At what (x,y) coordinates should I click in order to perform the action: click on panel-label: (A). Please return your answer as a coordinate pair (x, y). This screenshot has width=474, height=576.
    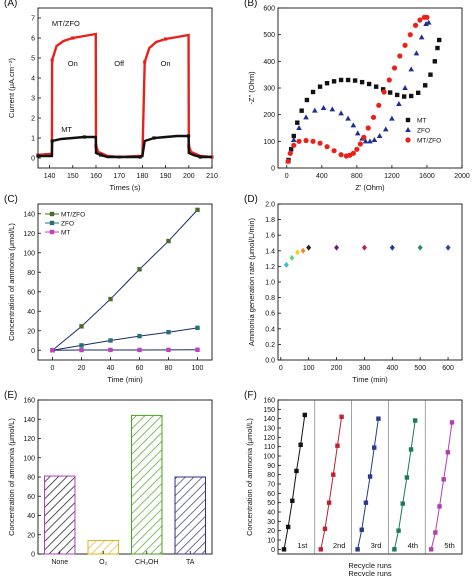
    Looking at the image, I should click on (10, 4).